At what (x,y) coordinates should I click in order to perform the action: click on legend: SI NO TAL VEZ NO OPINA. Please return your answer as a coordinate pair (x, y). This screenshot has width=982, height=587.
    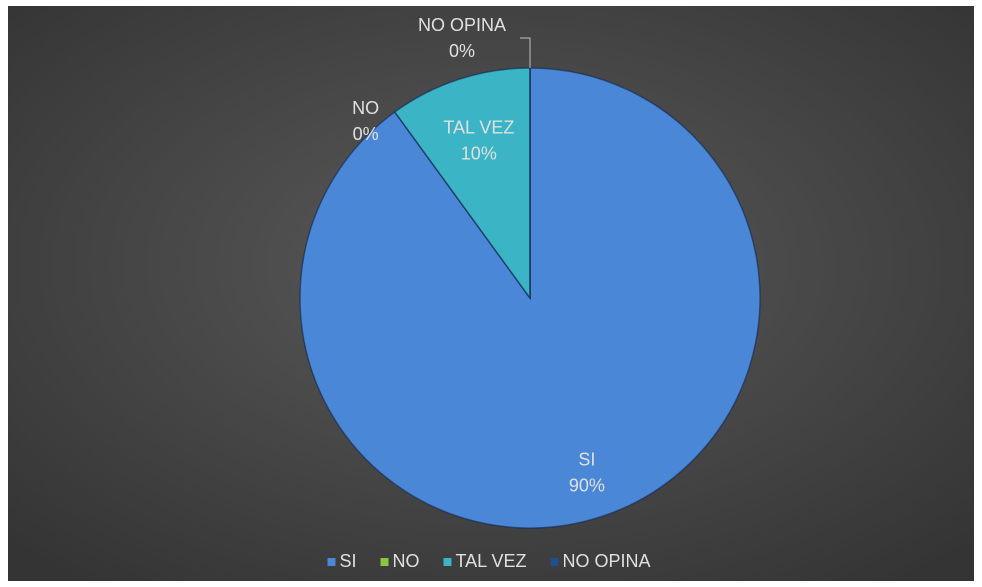
    Looking at the image, I should click on (489, 561).